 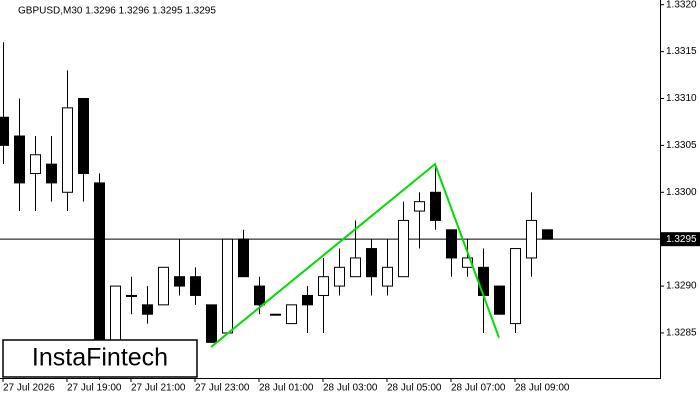 I want to click on y-tick-label: 1.3315, so click(x=681, y=51).